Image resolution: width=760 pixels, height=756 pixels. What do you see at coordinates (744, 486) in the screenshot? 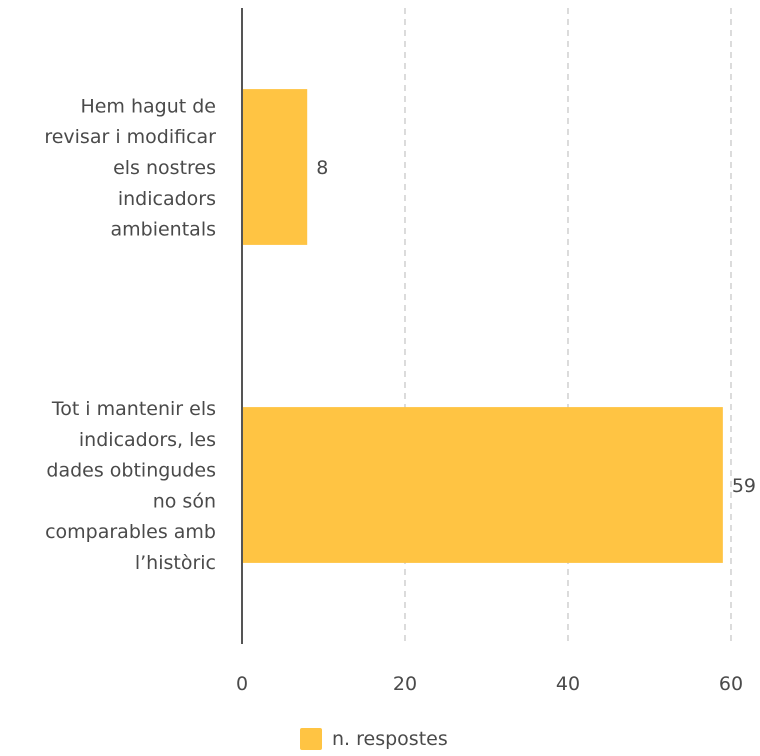
I see `data-label: 59` at bounding box center [744, 486].